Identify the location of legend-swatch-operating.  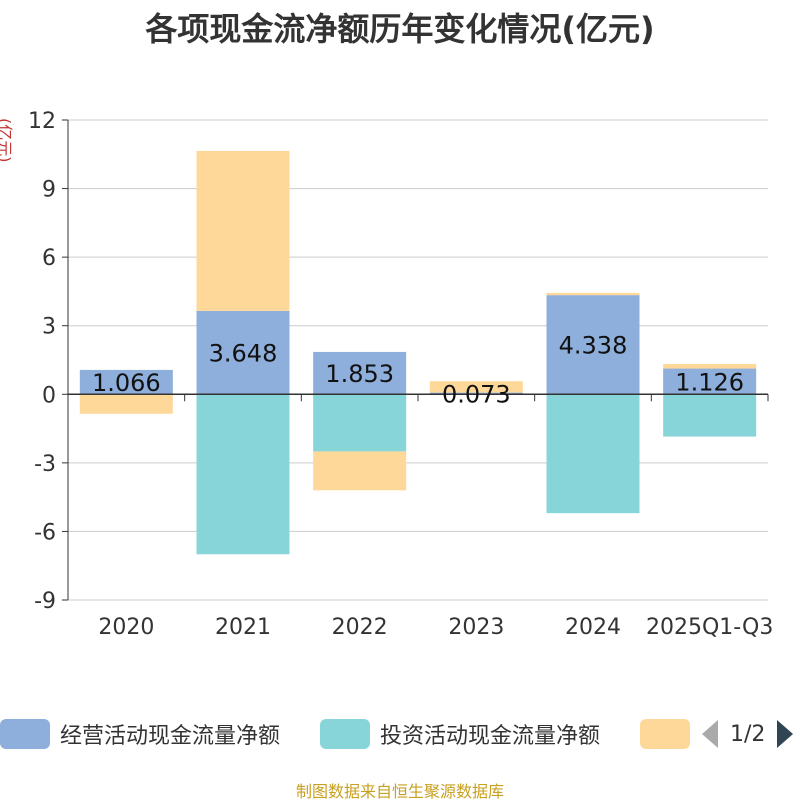
(25, 734).